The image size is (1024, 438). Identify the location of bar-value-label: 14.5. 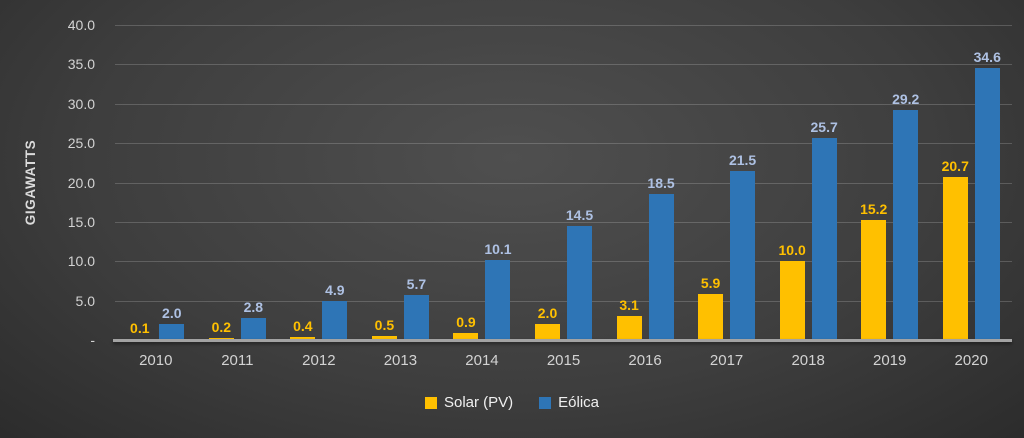
(579, 214).